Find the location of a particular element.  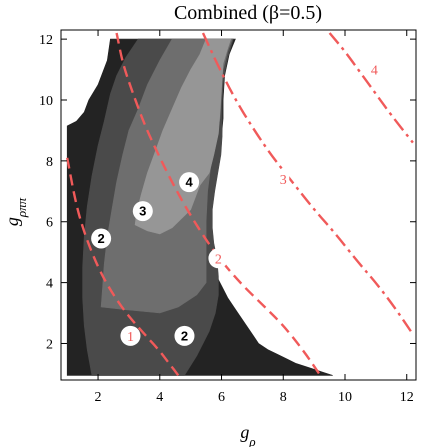

x-tick-label: 12 is located at coordinates (407, 397).